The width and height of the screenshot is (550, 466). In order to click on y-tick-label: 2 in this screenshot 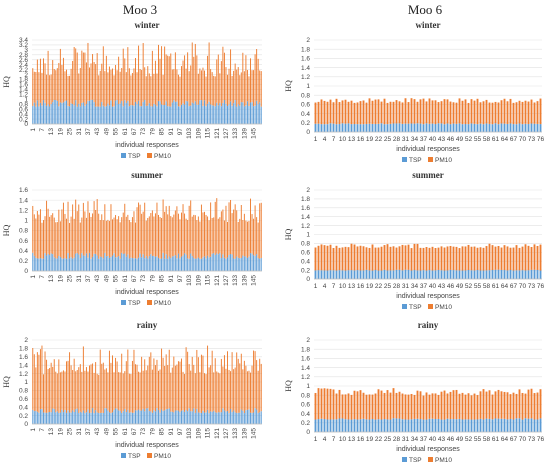, I will do `click(308, 190)`.